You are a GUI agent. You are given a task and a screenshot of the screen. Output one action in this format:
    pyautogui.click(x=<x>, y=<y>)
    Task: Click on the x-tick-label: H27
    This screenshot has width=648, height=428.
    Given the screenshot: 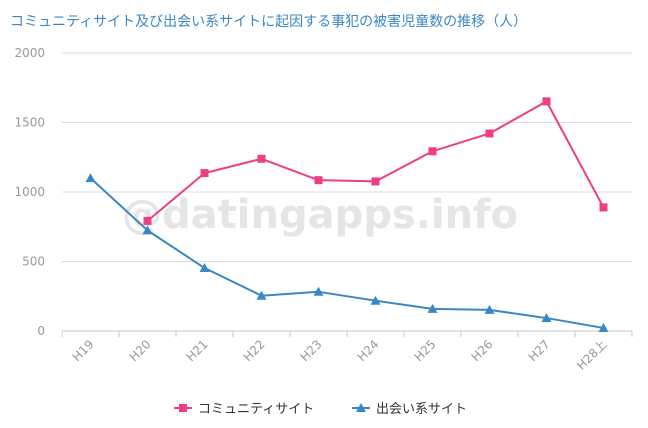 What is the action you would take?
    pyautogui.click(x=539, y=350)
    